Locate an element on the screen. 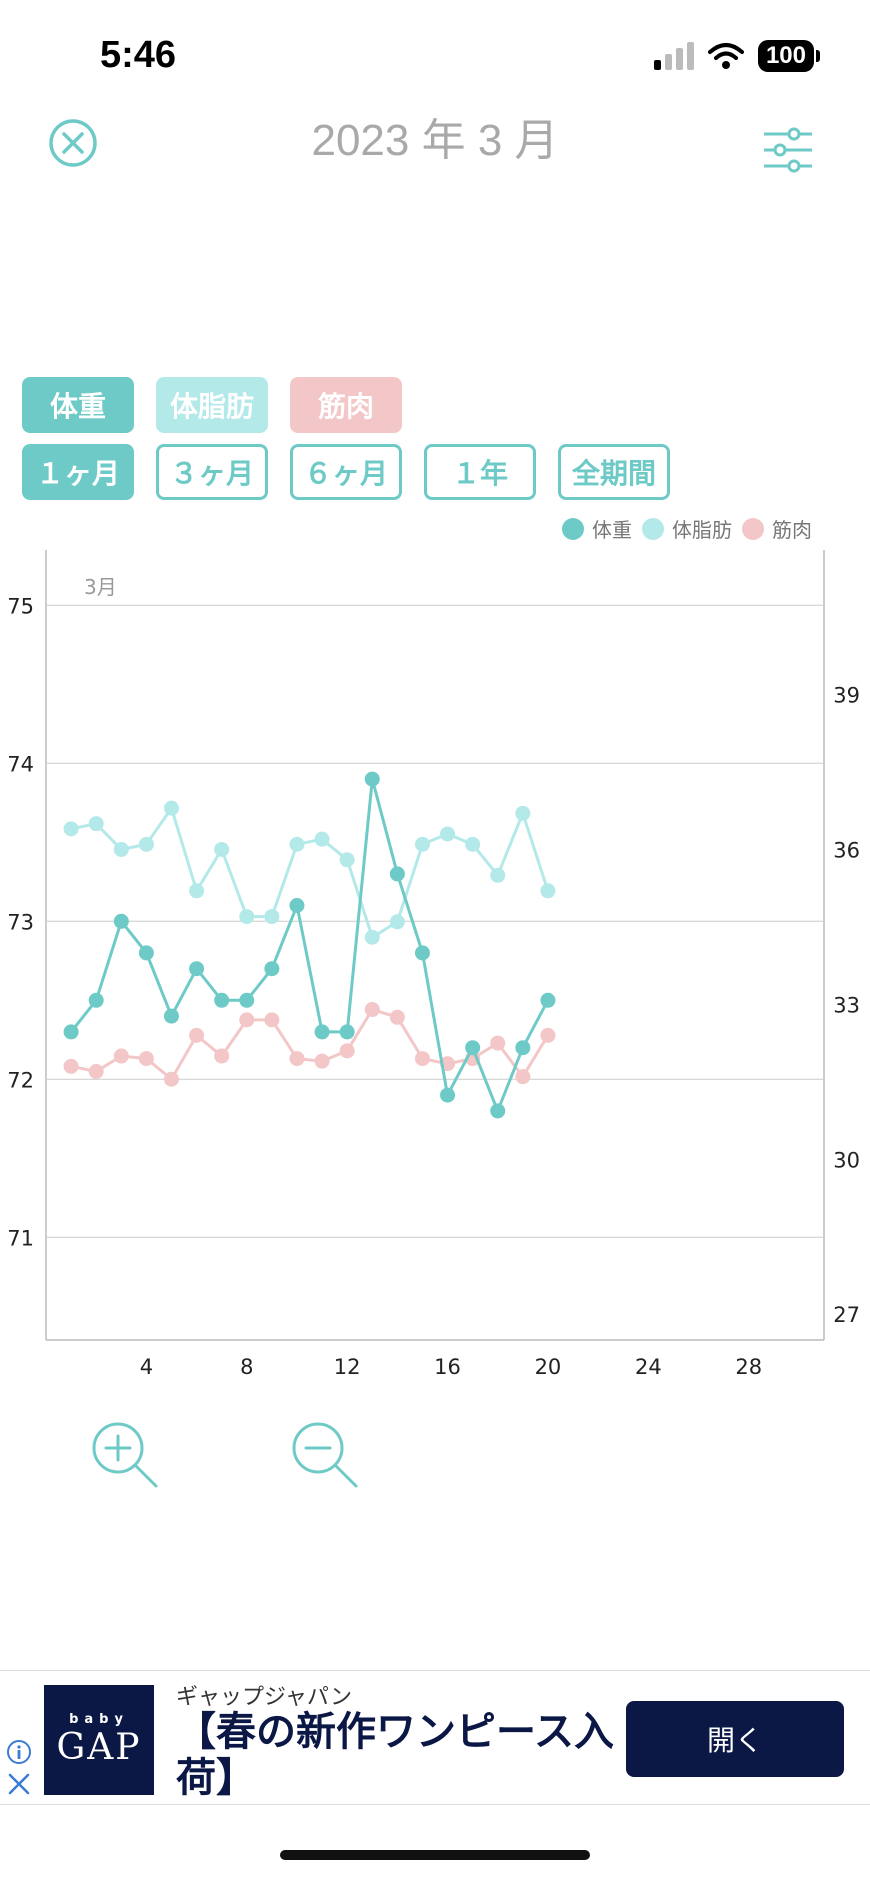 The image size is (870, 1883). zoom-out-icon is located at coordinates (326, 1456).